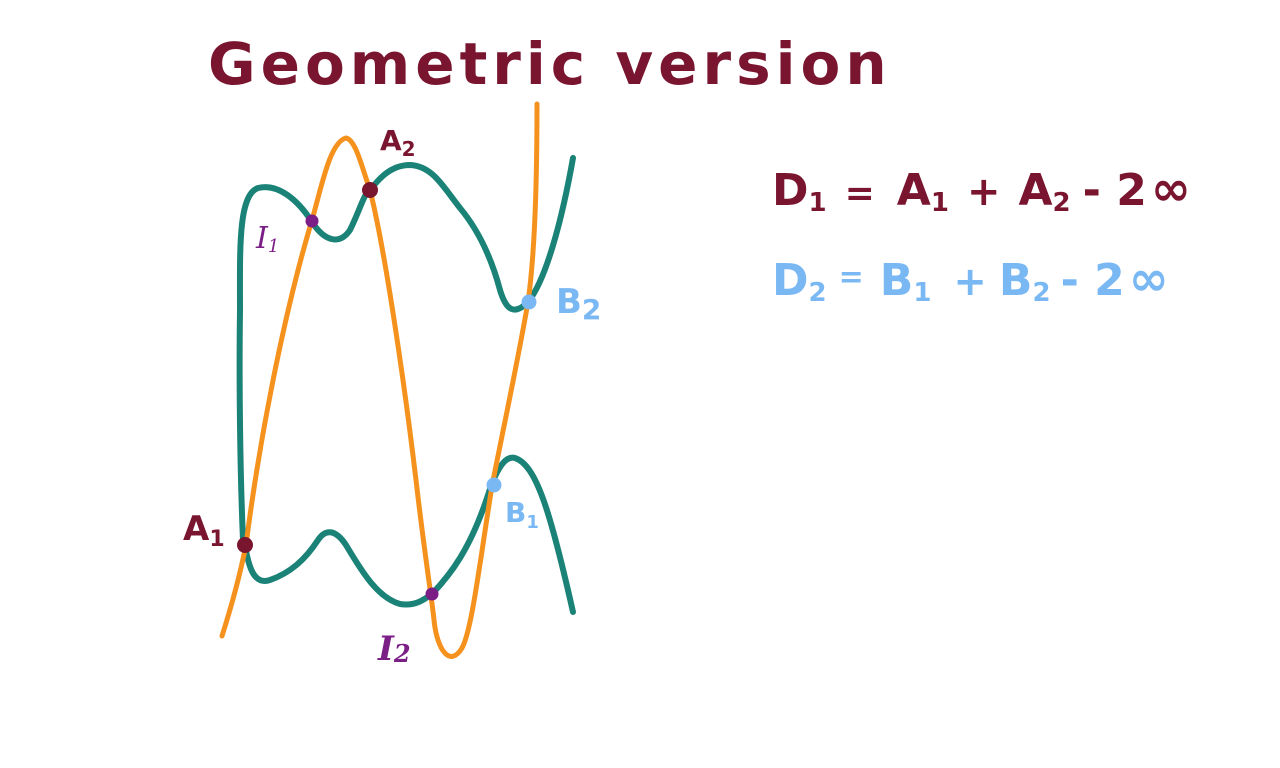 This screenshot has height=768, width=1280. I want to click on eq2-minus-two: - 2, so click(1093, 280).